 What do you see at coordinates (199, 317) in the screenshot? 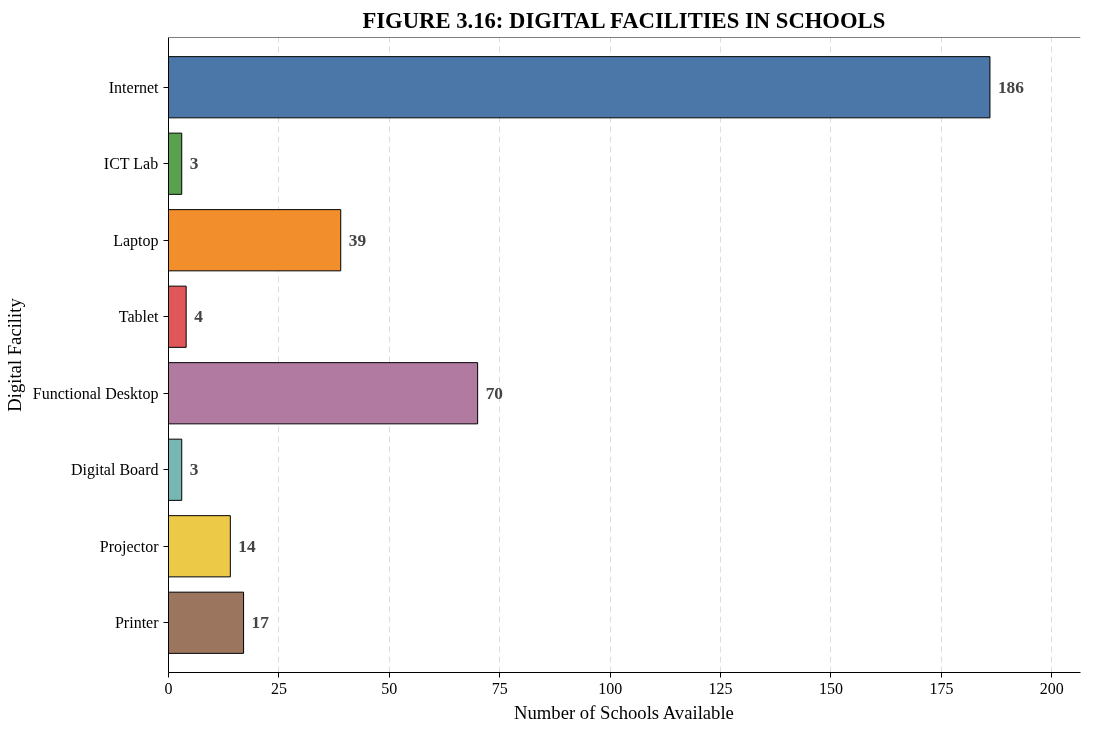
I see `data-label: 4` at bounding box center [199, 317].